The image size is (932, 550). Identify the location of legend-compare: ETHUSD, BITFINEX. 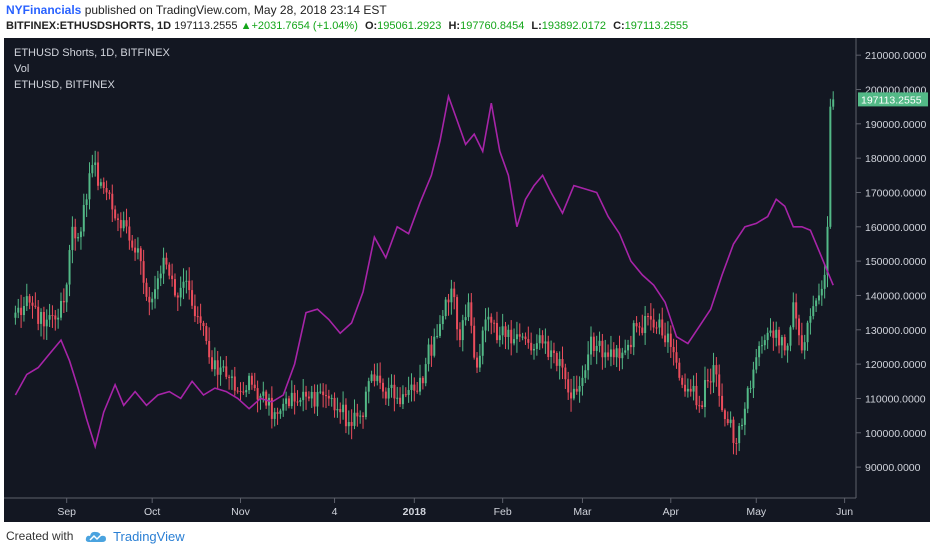
(65, 85).